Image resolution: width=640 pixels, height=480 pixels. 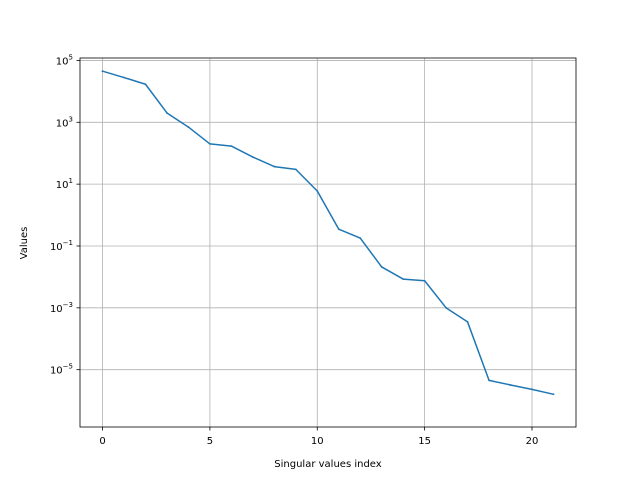 What do you see at coordinates (210, 441) in the screenshot?
I see `x-tick-label: 5` at bounding box center [210, 441].